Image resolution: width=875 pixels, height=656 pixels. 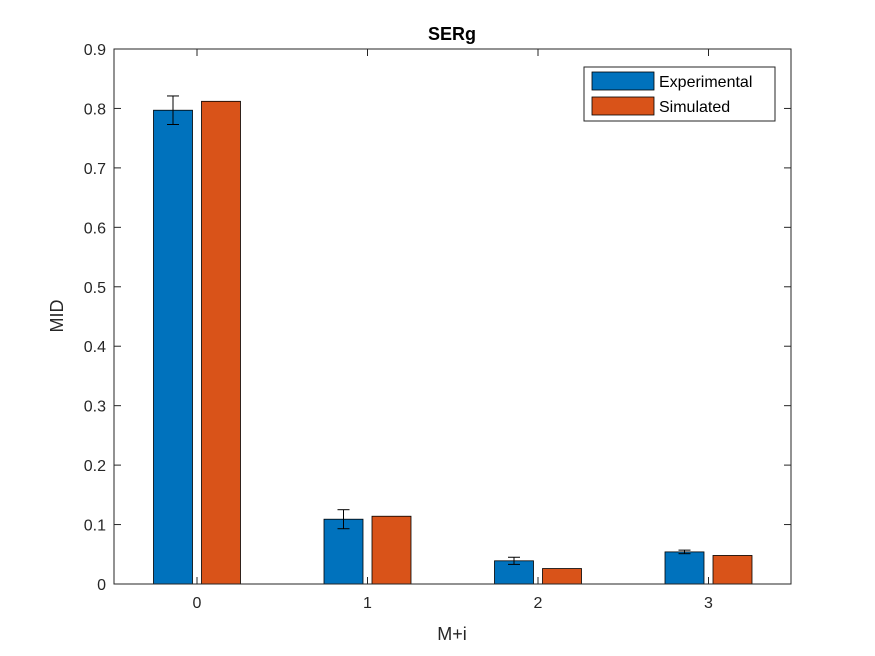 What do you see at coordinates (95, 407) in the screenshot?
I see `y-tick-label: 0.3` at bounding box center [95, 407].